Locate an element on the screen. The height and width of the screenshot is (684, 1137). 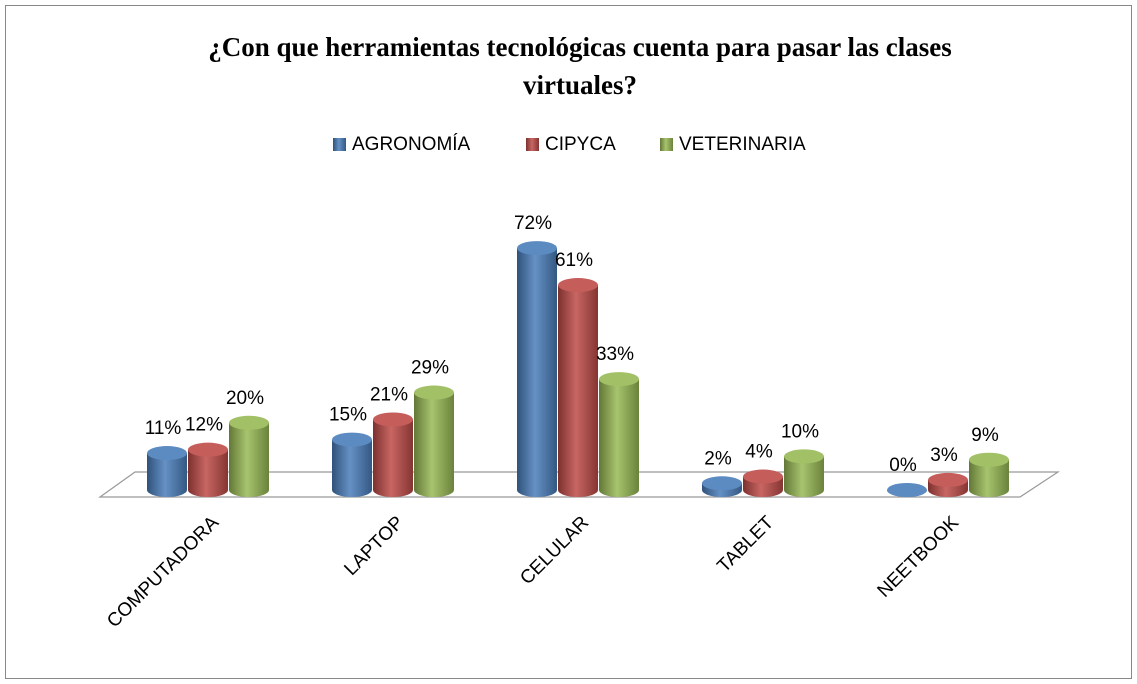
data-label: 9% is located at coordinates (985, 435).